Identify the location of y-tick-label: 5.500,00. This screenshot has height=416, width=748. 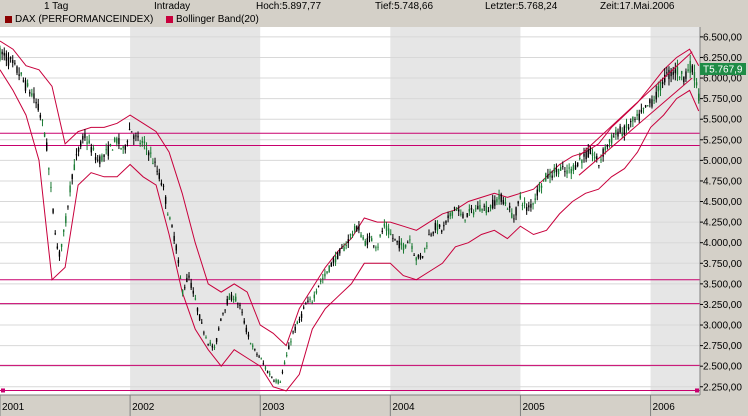
(722, 120).